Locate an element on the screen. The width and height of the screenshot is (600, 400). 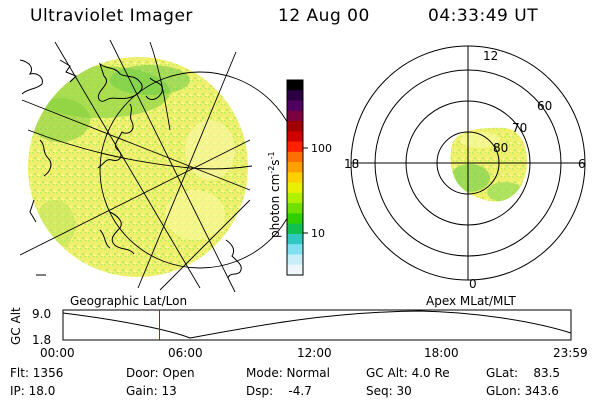
mlt-label-18: 18 is located at coordinates (351, 164).